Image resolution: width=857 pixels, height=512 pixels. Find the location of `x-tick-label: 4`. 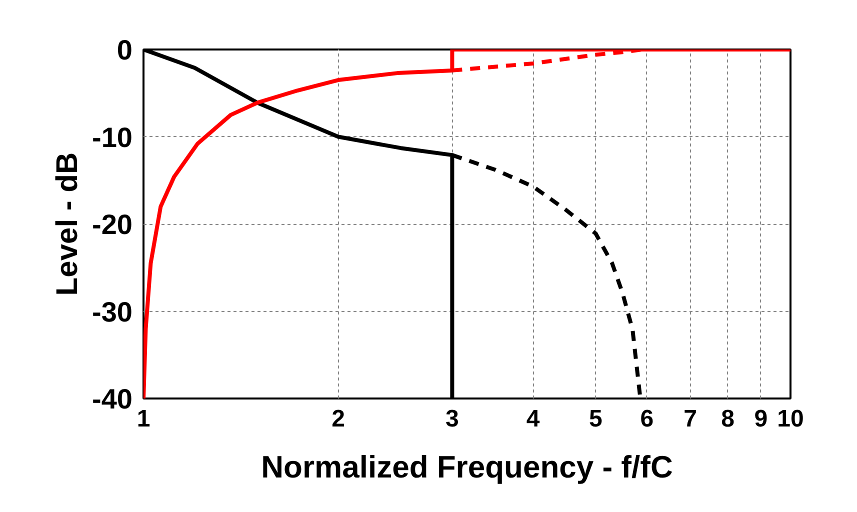

x-tick-label: 4 is located at coordinates (533, 419).